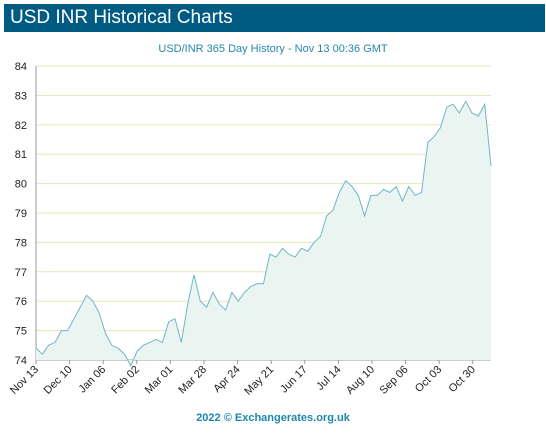  I want to click on y-tick-label: 83, so click(21, 96).